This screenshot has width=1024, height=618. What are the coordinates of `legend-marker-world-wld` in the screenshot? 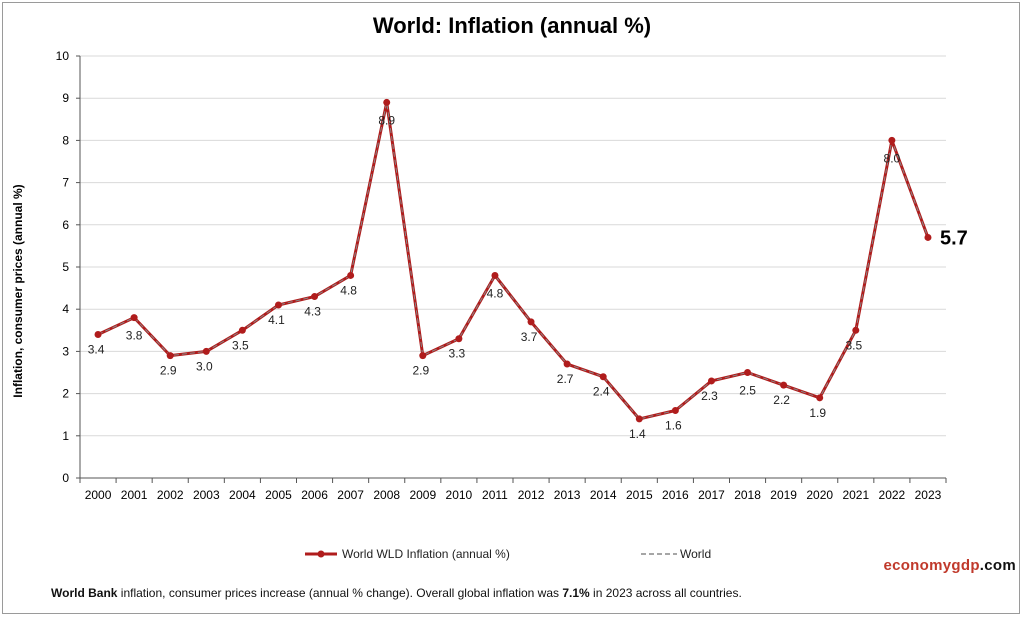 It's located at (321, 554).